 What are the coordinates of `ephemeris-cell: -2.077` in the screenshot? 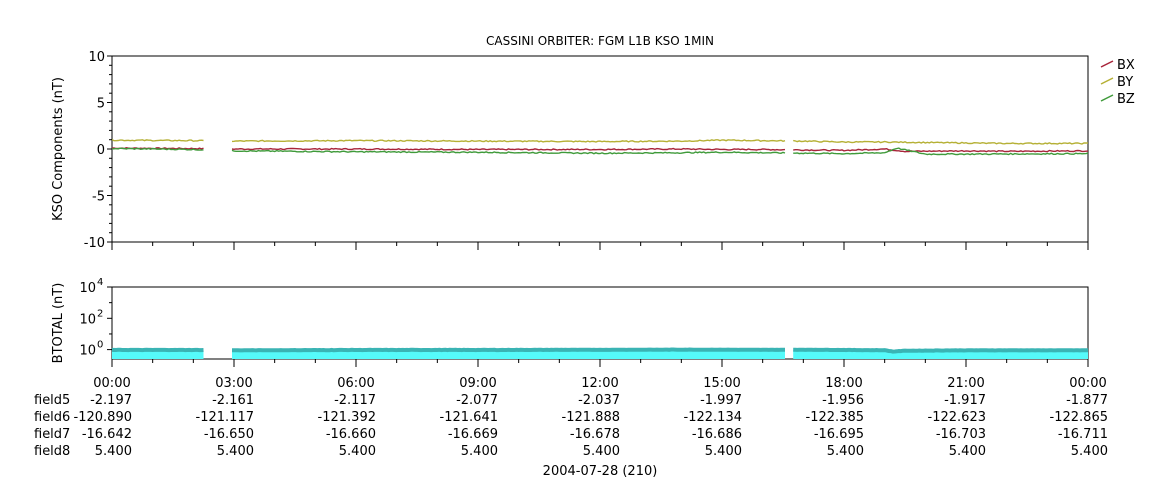 It's located at (477, 400).